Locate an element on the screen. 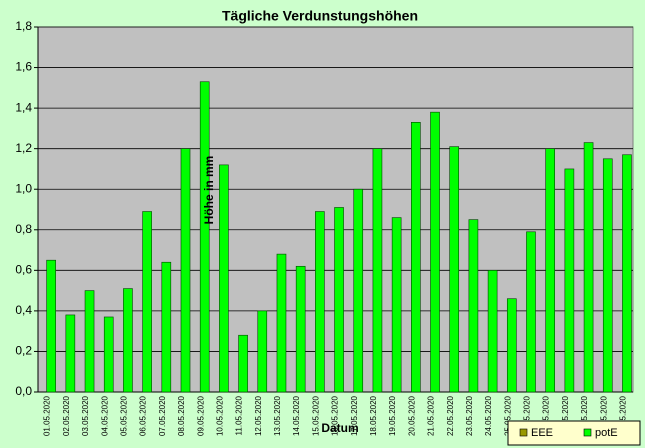 The height and width of the screenshot is (448, 645). y-tick-label: 1,0 is located at coordinates (23, 188).